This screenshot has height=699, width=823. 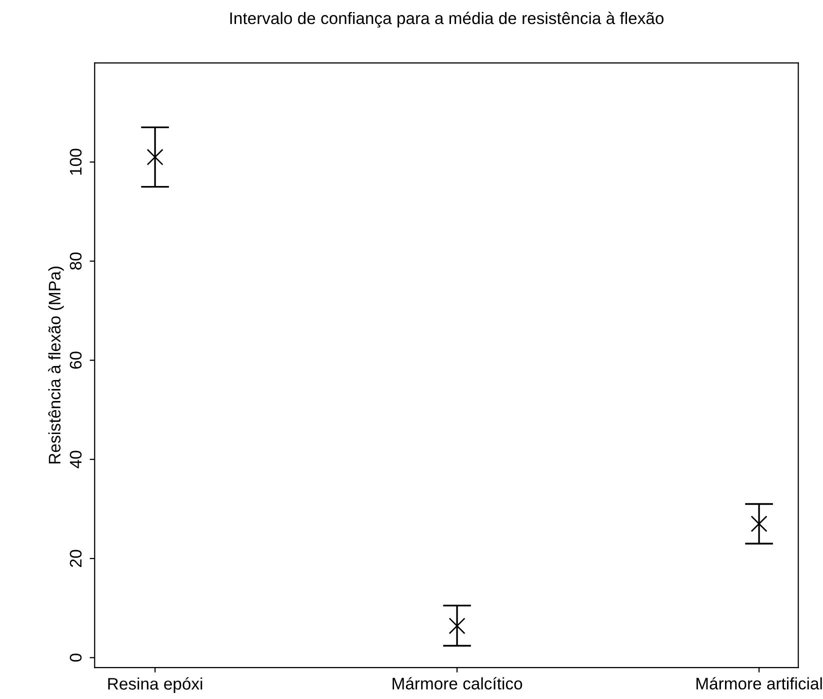 I want to click on y-tick-label: 0, so click(x=76, y=658).